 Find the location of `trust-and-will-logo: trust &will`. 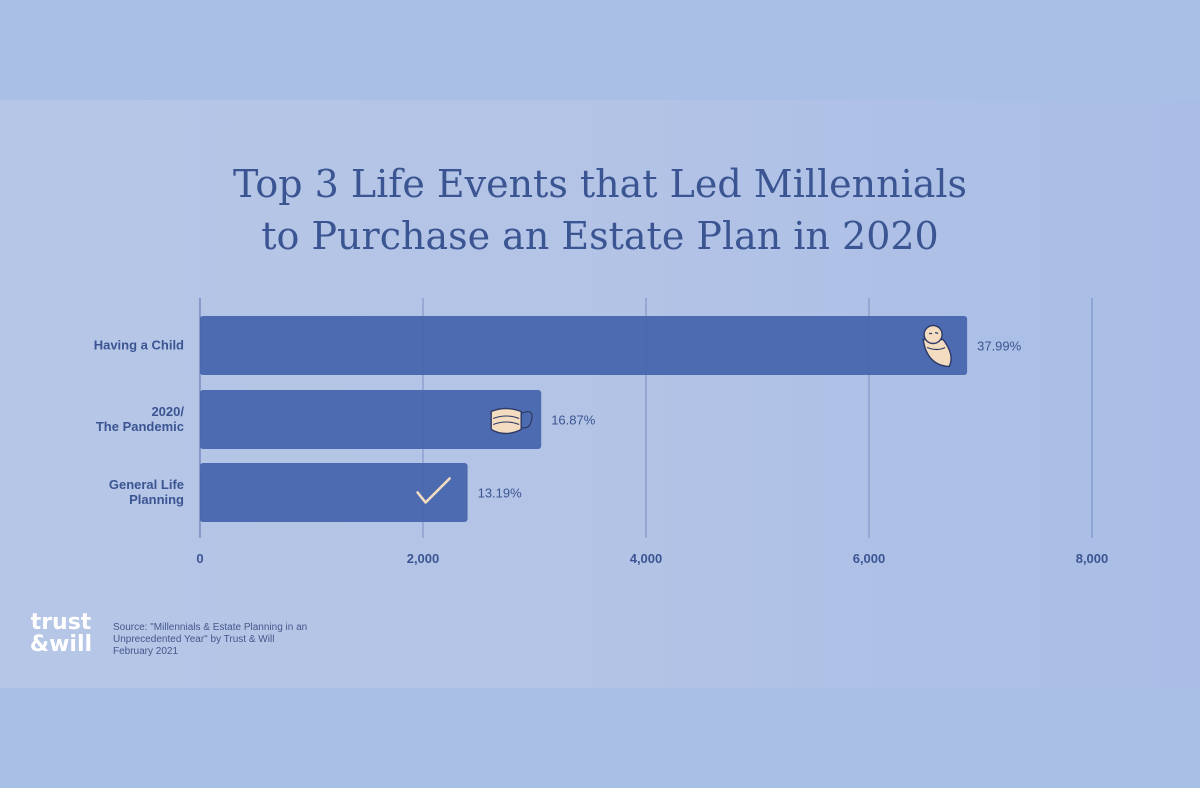

trust-and-will-logo: trust &will is located at coordinates (61, 638).